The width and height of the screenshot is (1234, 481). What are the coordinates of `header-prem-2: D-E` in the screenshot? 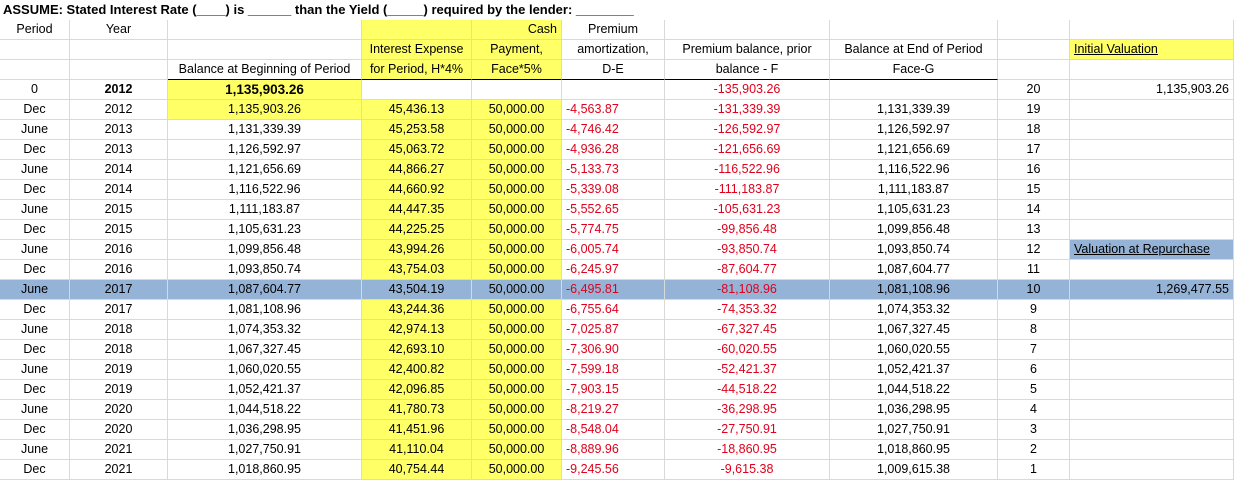 It's located at (613, 70).